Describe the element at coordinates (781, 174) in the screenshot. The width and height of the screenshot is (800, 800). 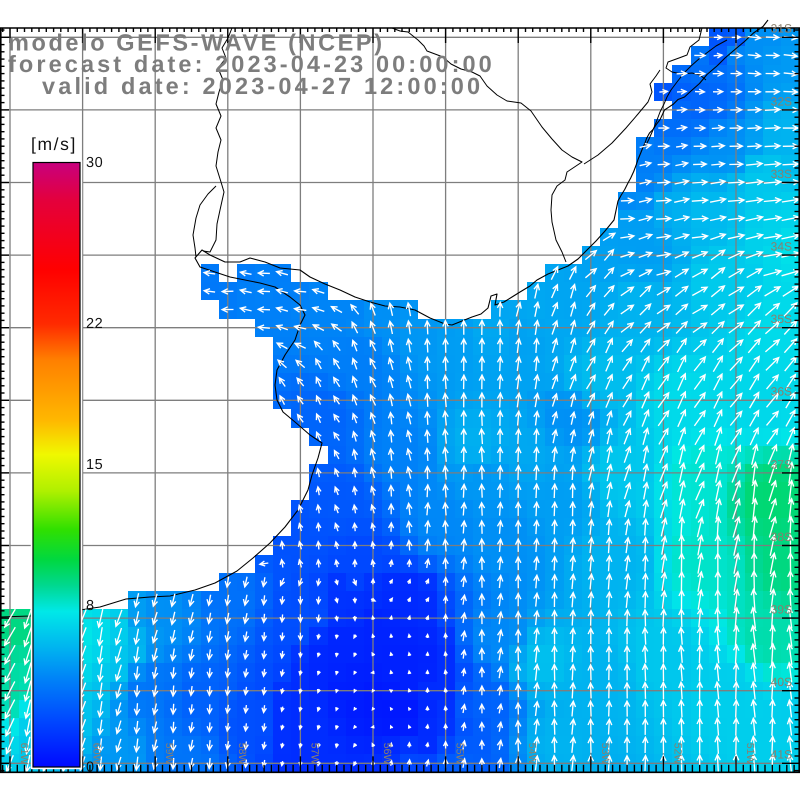
I see `svg-text: 33S` at that location.